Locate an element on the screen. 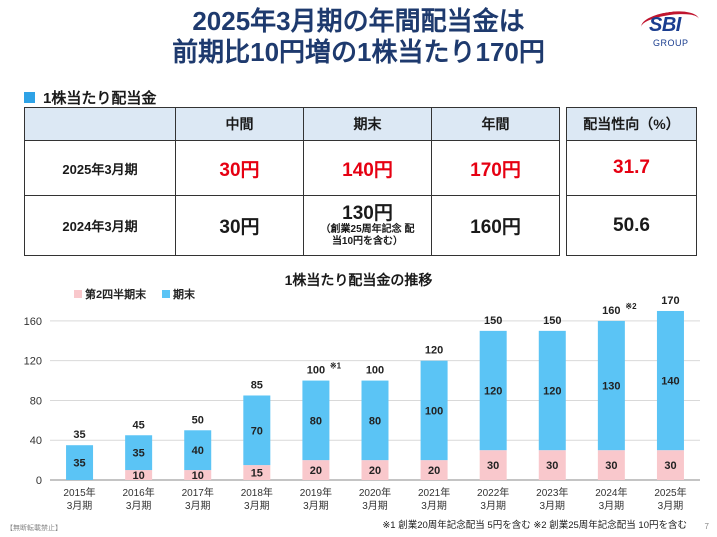 Image resolution: width=717 pixels, height=537 pixels. interim-2024: 30円 is located at coordinates (239, 225).